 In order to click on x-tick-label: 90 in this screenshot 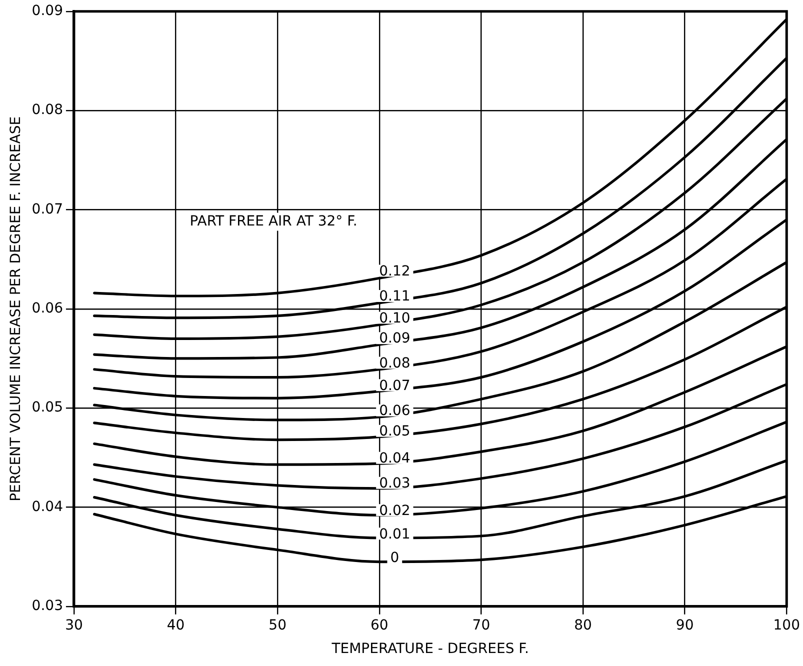, I will do `click(685, 625)`.